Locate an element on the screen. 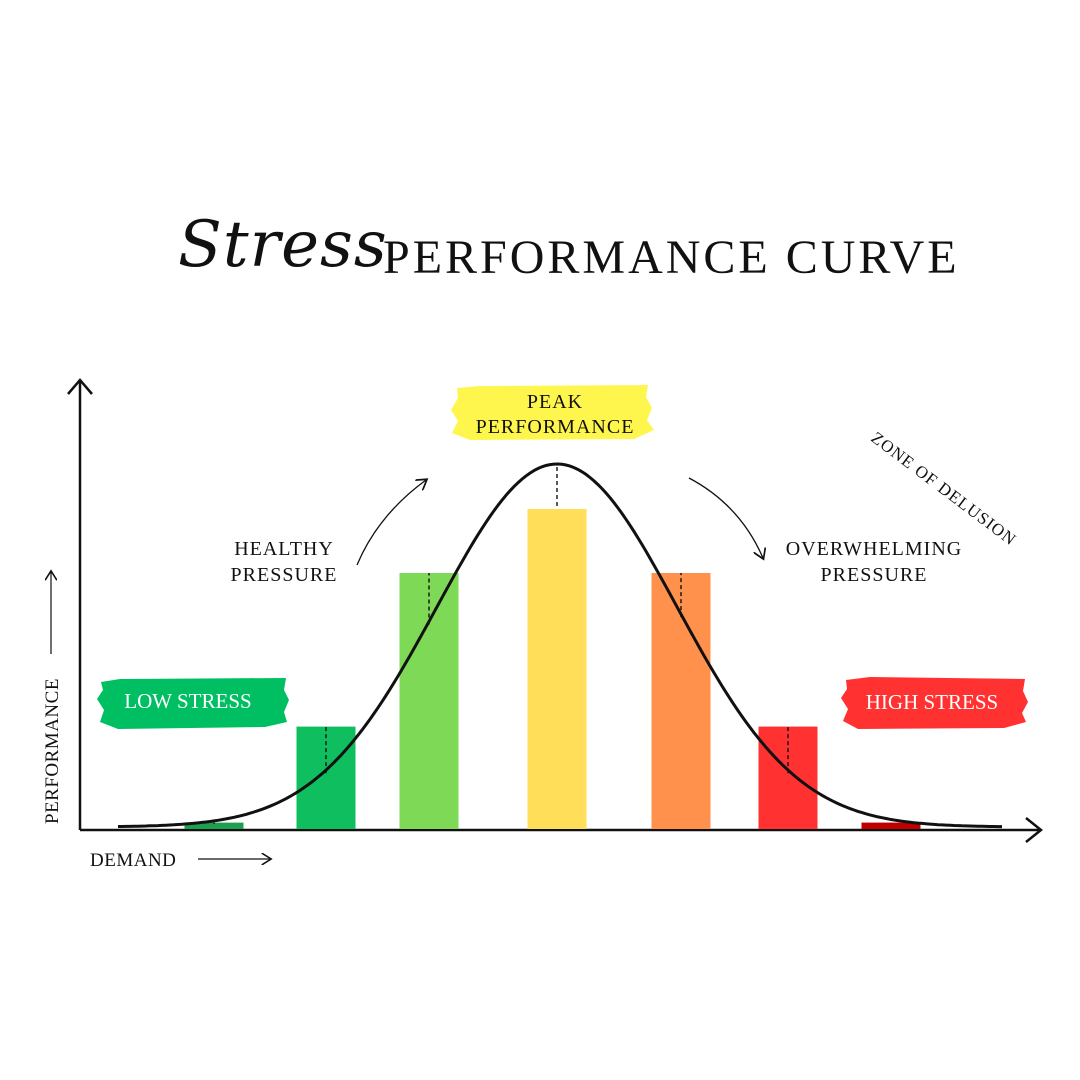 The image size is (1080, 1080). y-axis-label: PERFORMANCE is located at coordinates (52, 751).